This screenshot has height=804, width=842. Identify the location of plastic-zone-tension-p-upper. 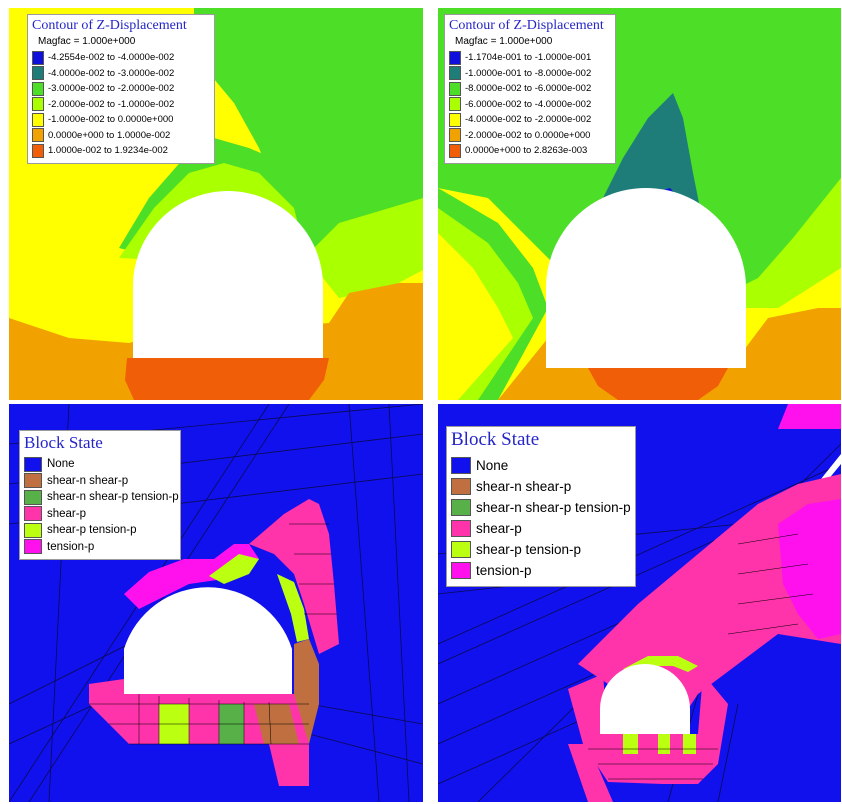
(191, 576).